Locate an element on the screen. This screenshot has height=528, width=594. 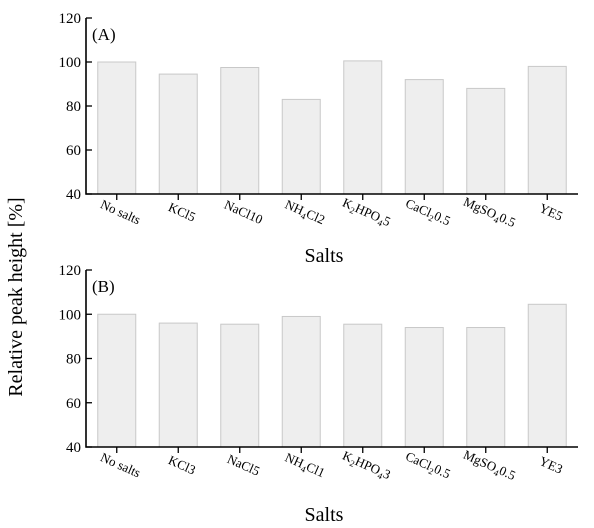
x-tick-label: KCl5 is located at coordinates (182, 211).